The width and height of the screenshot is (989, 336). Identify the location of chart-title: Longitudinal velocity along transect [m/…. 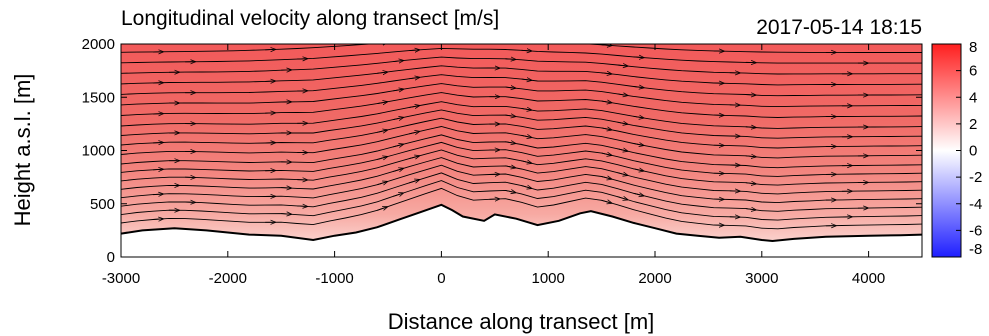
(310, 18).